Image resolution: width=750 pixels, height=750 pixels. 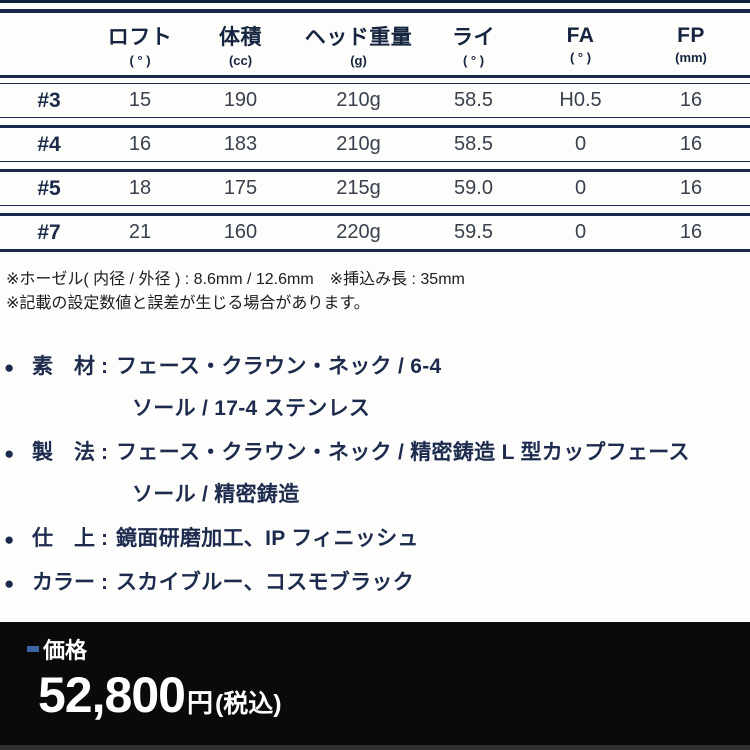 I want to click on table-row: #5 18 175 215g 59.0 0 16, so click(x=375, y=188).